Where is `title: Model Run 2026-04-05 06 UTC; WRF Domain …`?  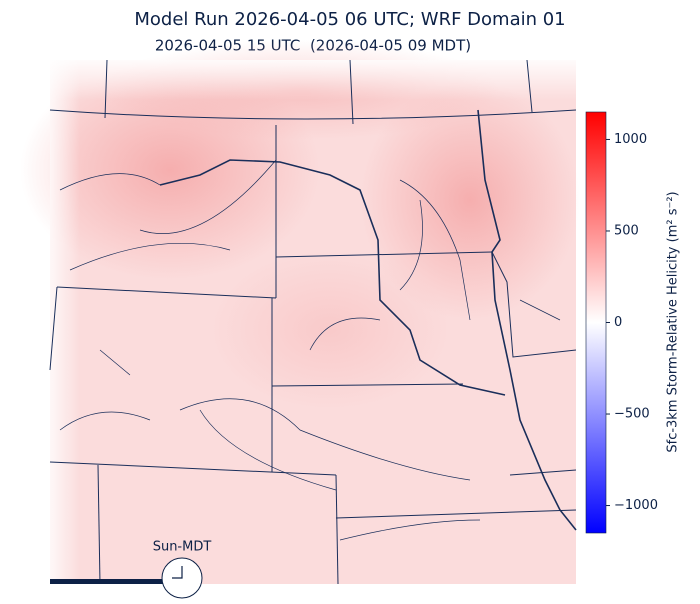 title: Model Run 2026-04-05 06 UTC; WRF Domain … is located at coordinates (349, 19).